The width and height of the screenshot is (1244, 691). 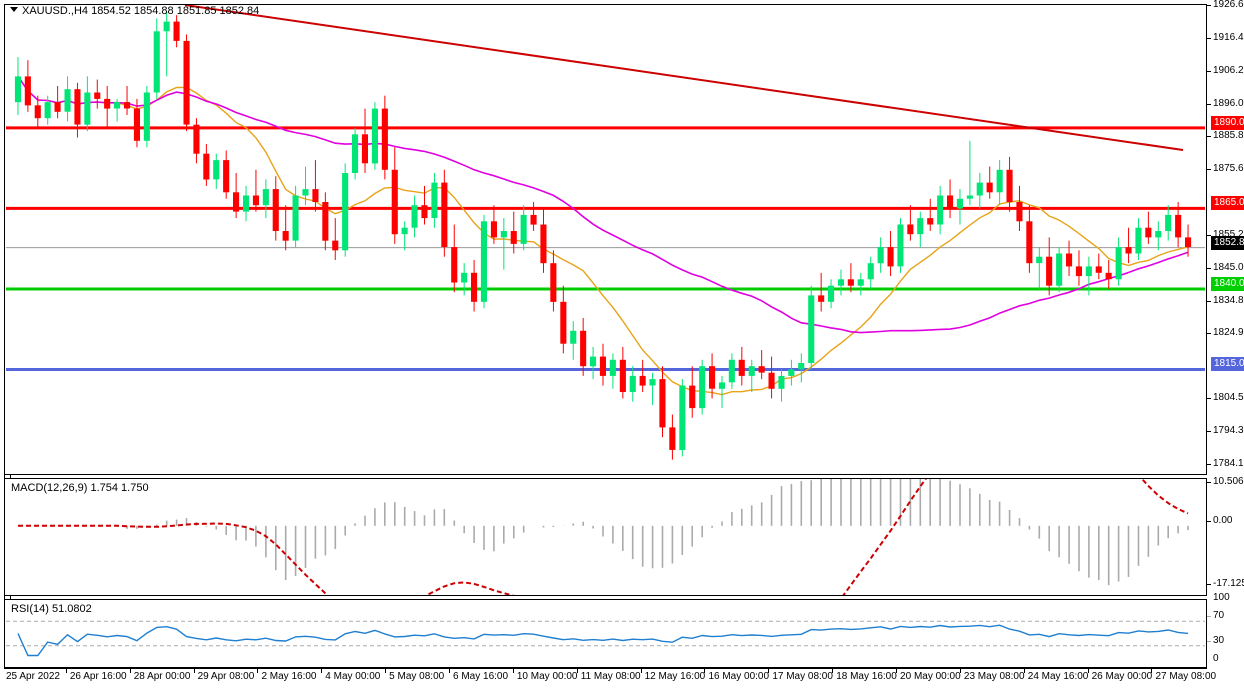 I want to click on price-scale-label: 1916.40, so click(x=1228, y=37).